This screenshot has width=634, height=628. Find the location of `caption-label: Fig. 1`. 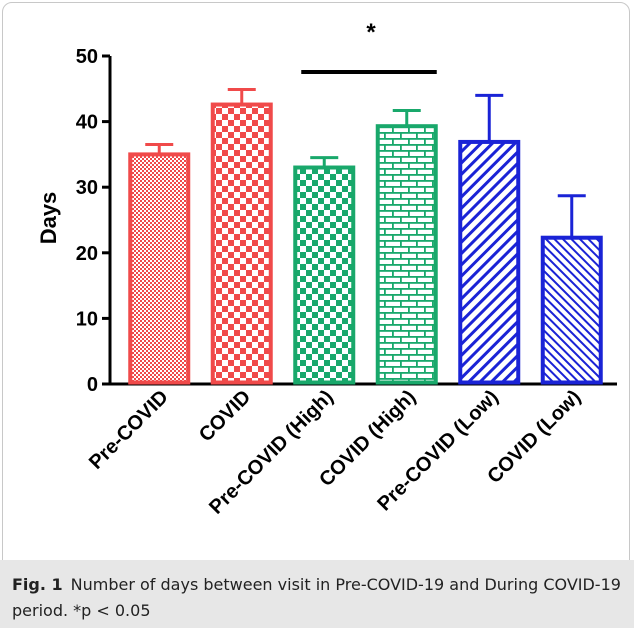

caption-label: Fig. 1 is located at coordinates (37, 584).